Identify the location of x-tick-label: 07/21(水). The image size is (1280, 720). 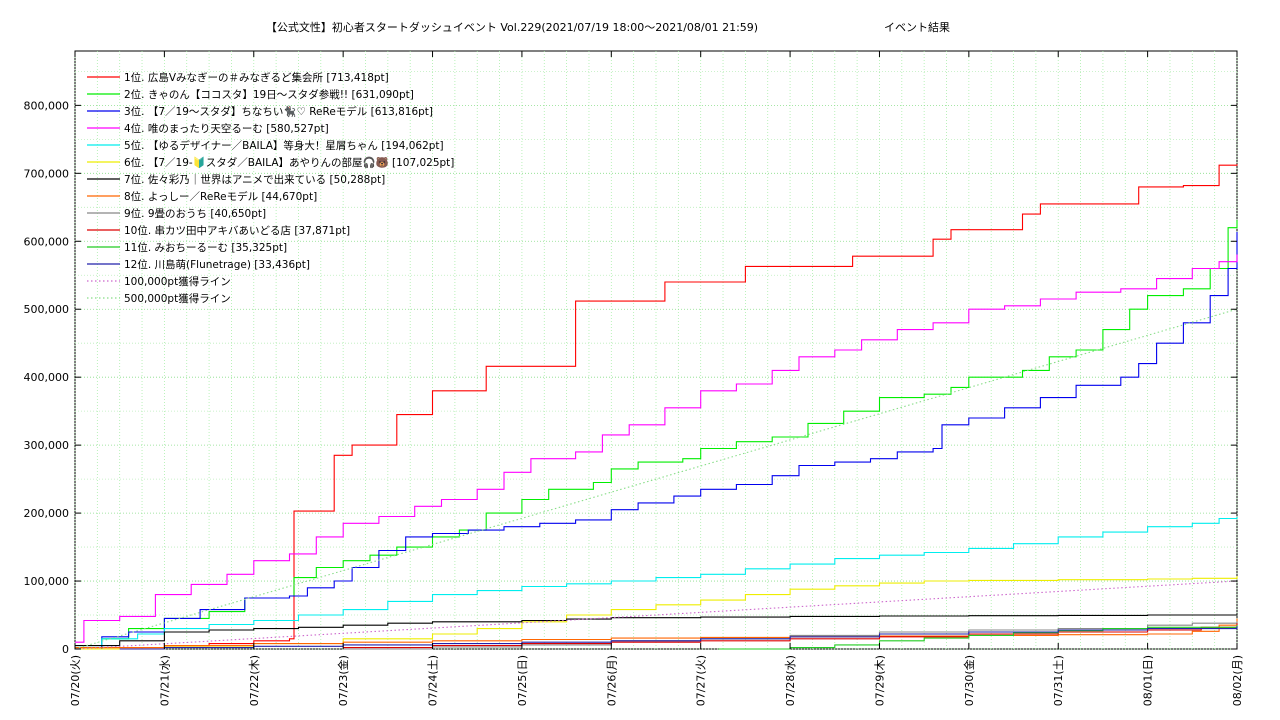
(164, 680).